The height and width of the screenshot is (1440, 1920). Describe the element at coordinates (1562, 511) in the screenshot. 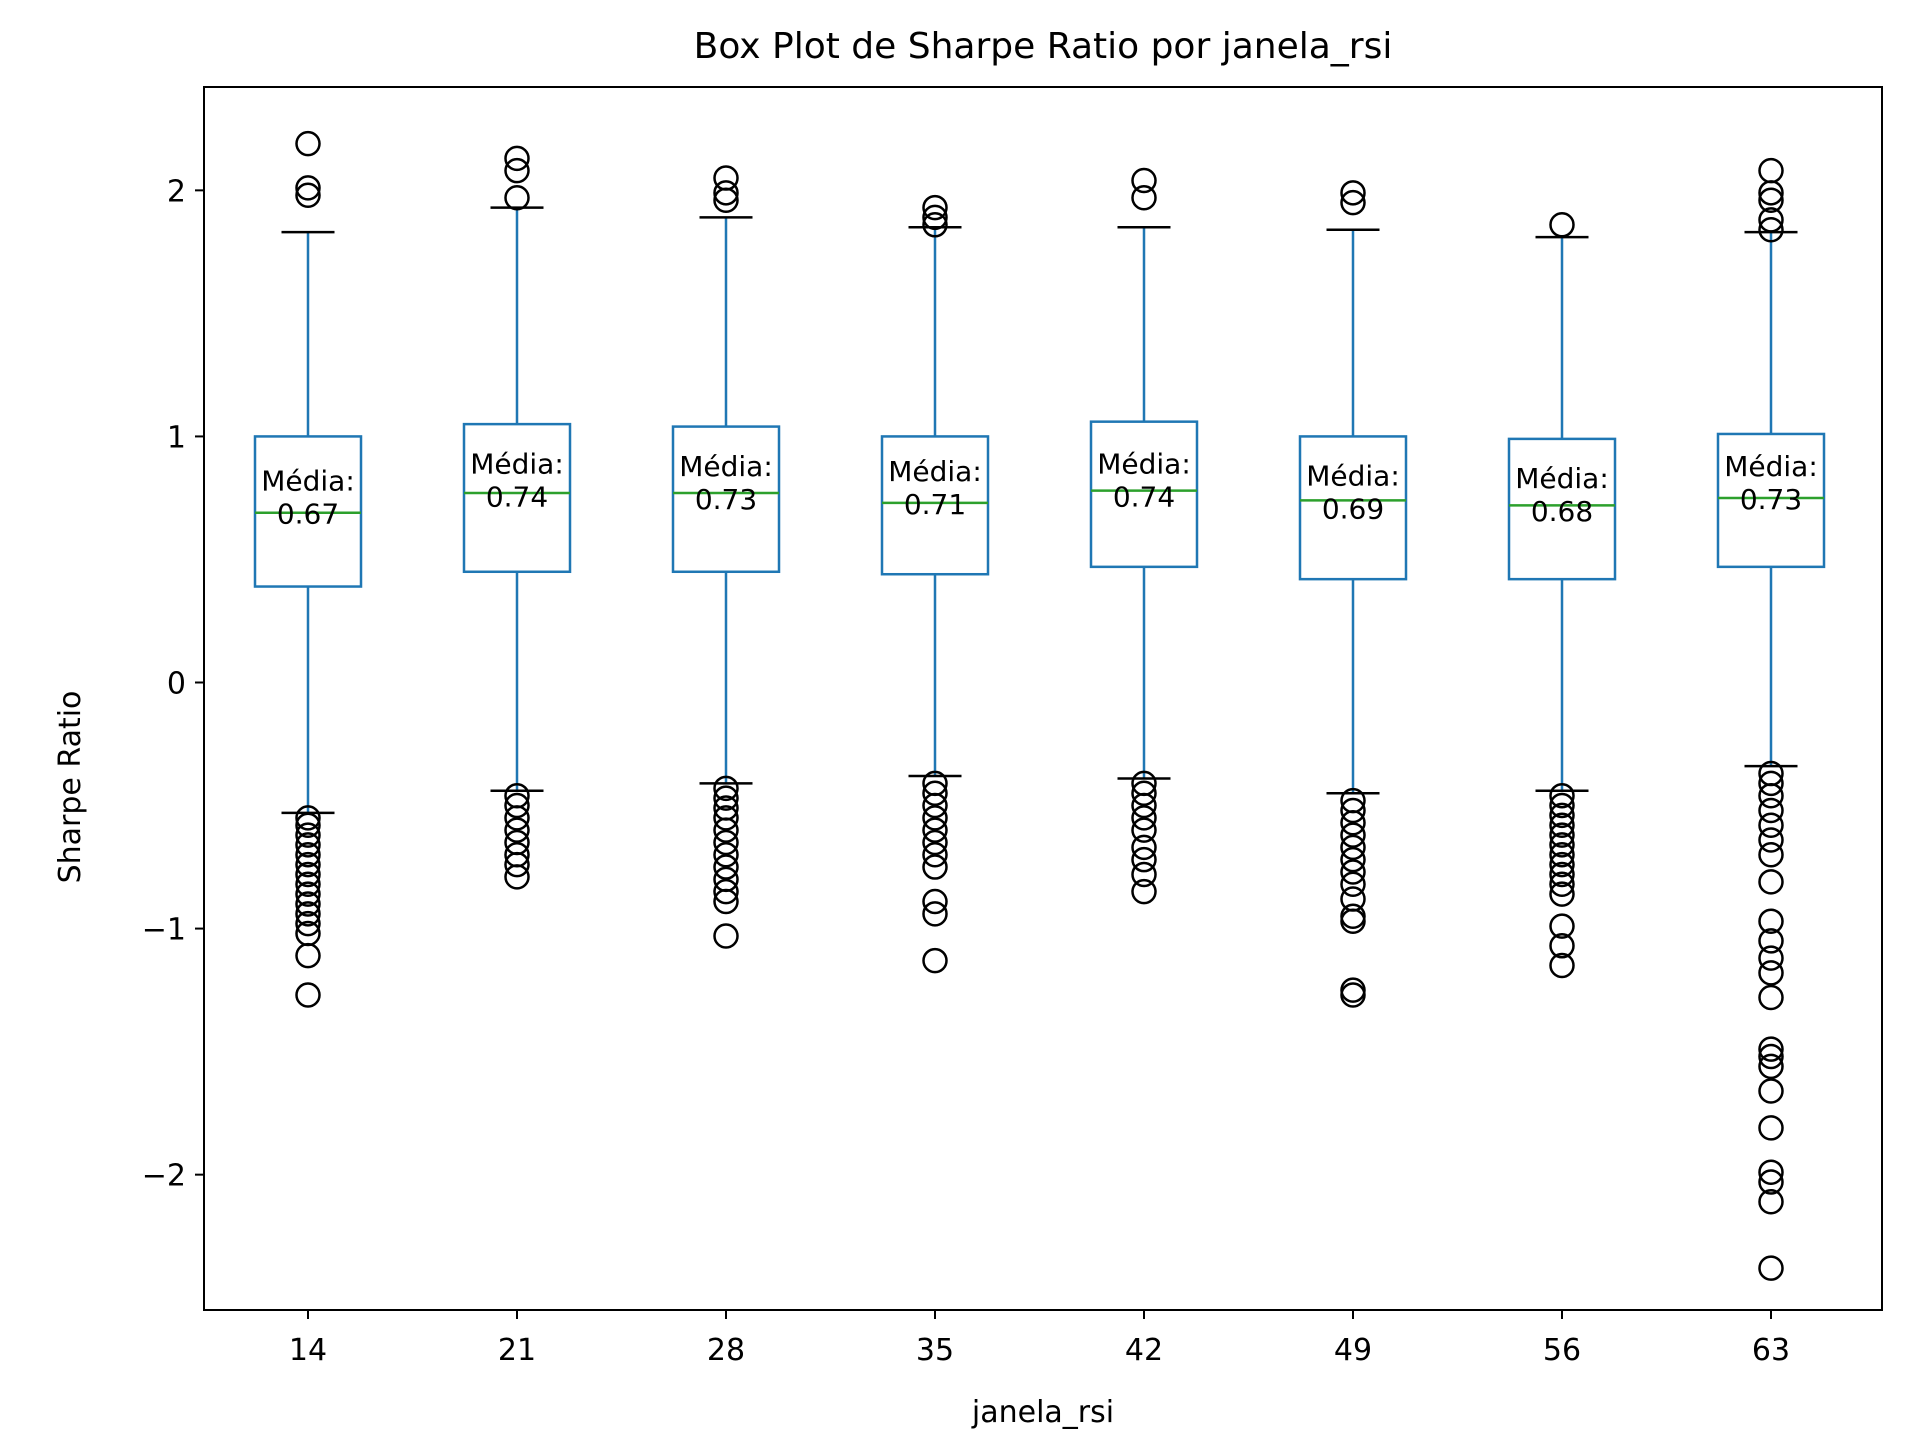

I see `mean-label-value: 0.68` at that location.